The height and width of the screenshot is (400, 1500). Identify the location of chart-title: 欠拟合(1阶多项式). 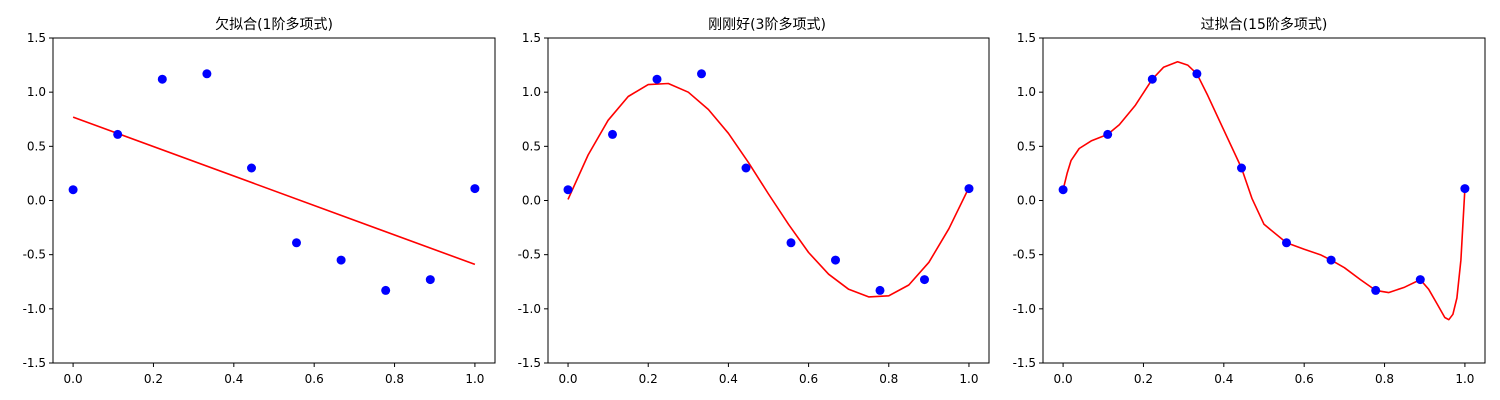
(274, 24).